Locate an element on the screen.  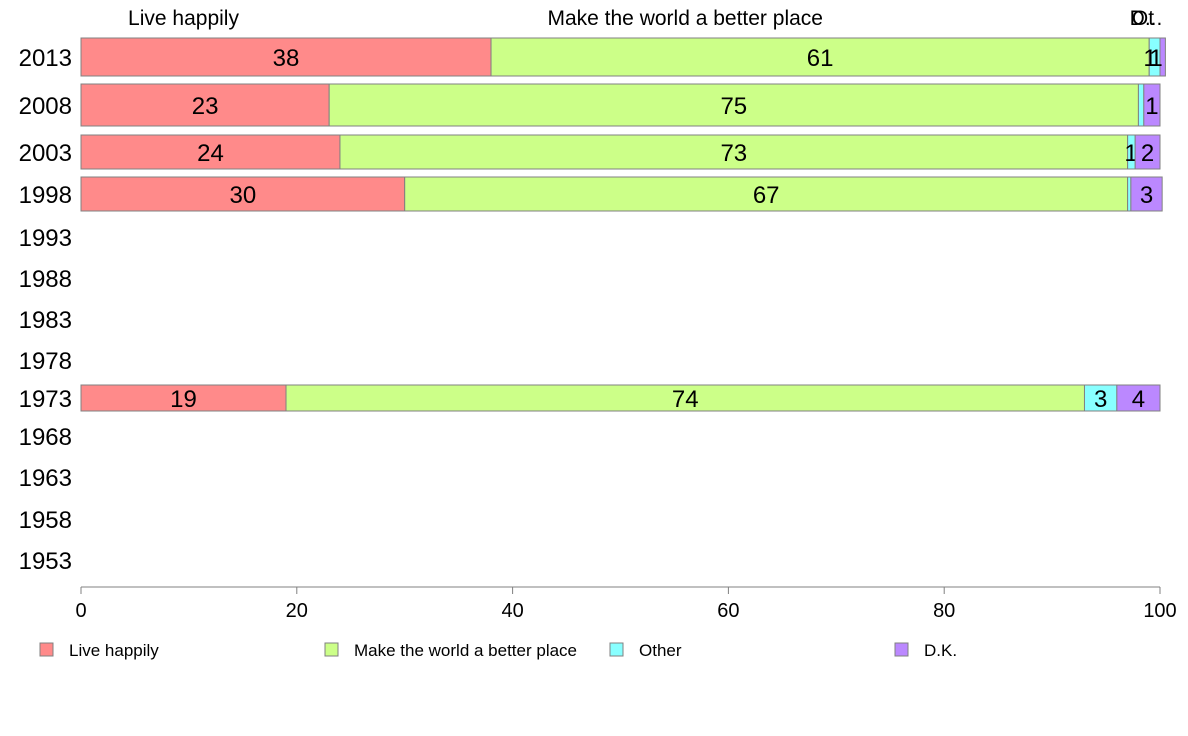
data-label-1973-3: 4 is located at coordinates (1138, 399).